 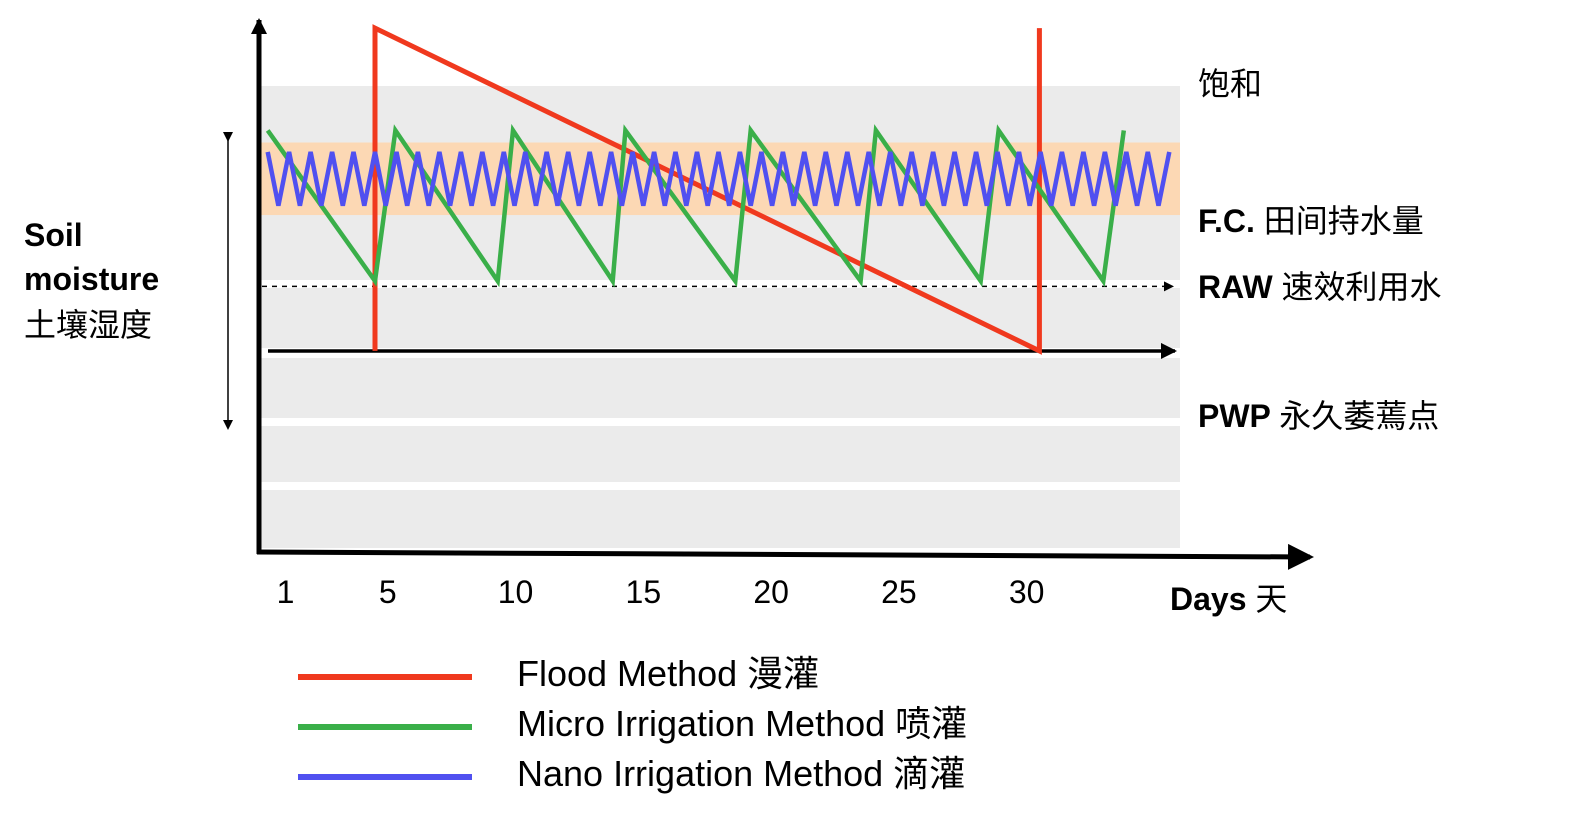 What do you see at coordinates (53, 235) in the screenshot?
I see `ylabel-line-1: Soil` at bounding box center [53, 235].